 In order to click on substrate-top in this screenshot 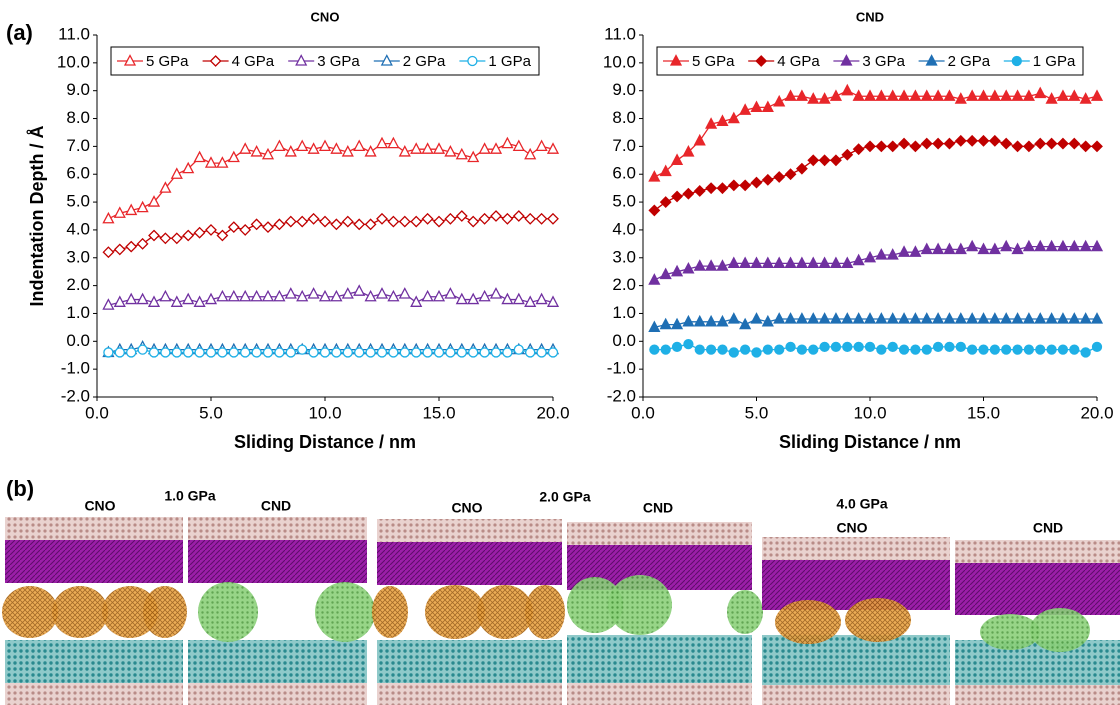, I will do `click(856, 548)`.